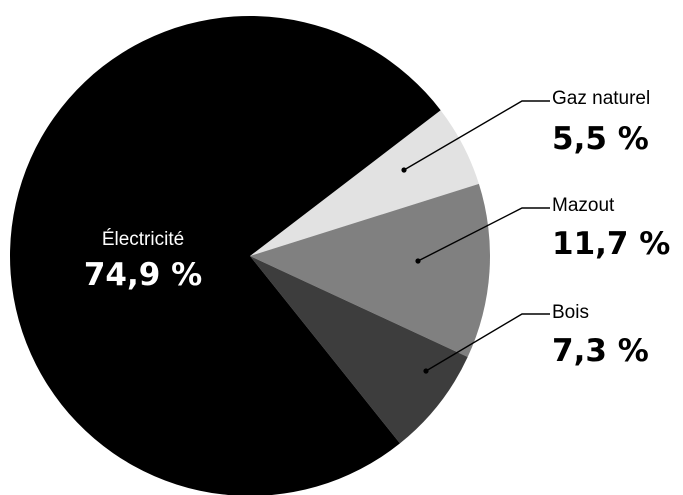  What do you see at coordinates (600, 139) in the screenshot?
I see `slice-value-gaz-naturel: 5,5 %` at bounding box center [600, 139].